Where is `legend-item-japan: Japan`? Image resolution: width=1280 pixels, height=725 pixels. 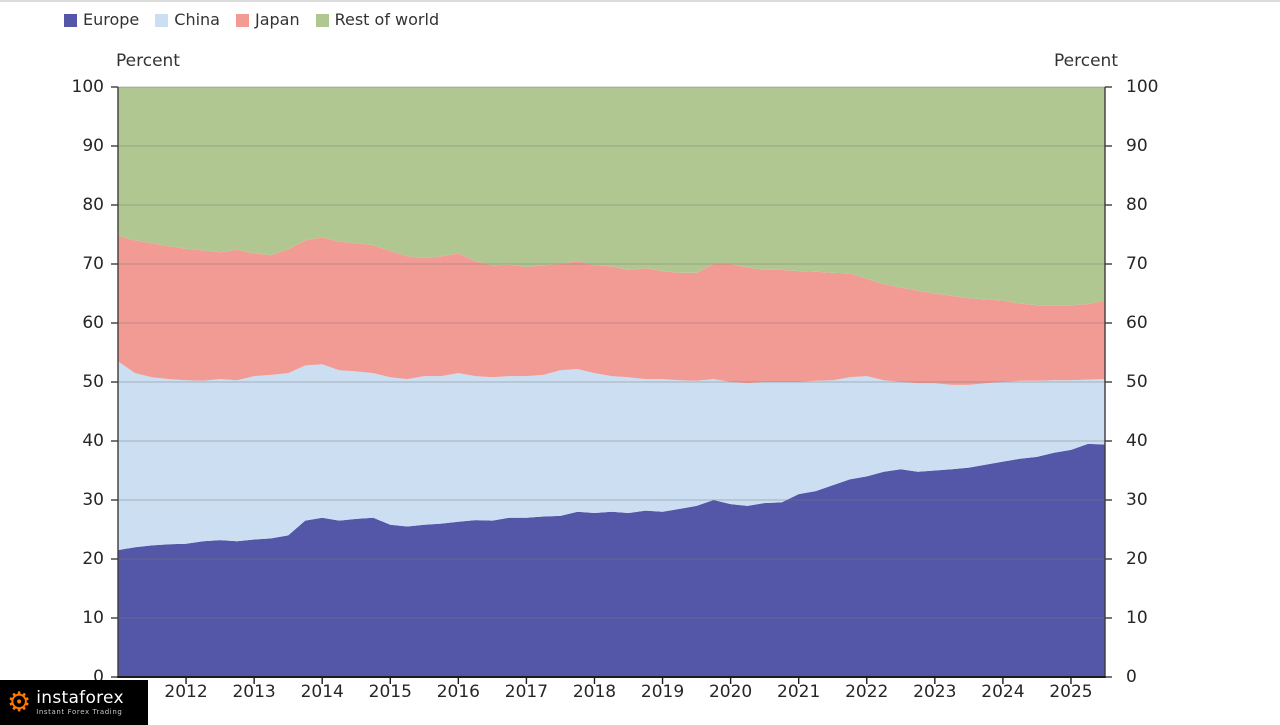 legend-item-japan: Japan is located at coordinates (267, 20).